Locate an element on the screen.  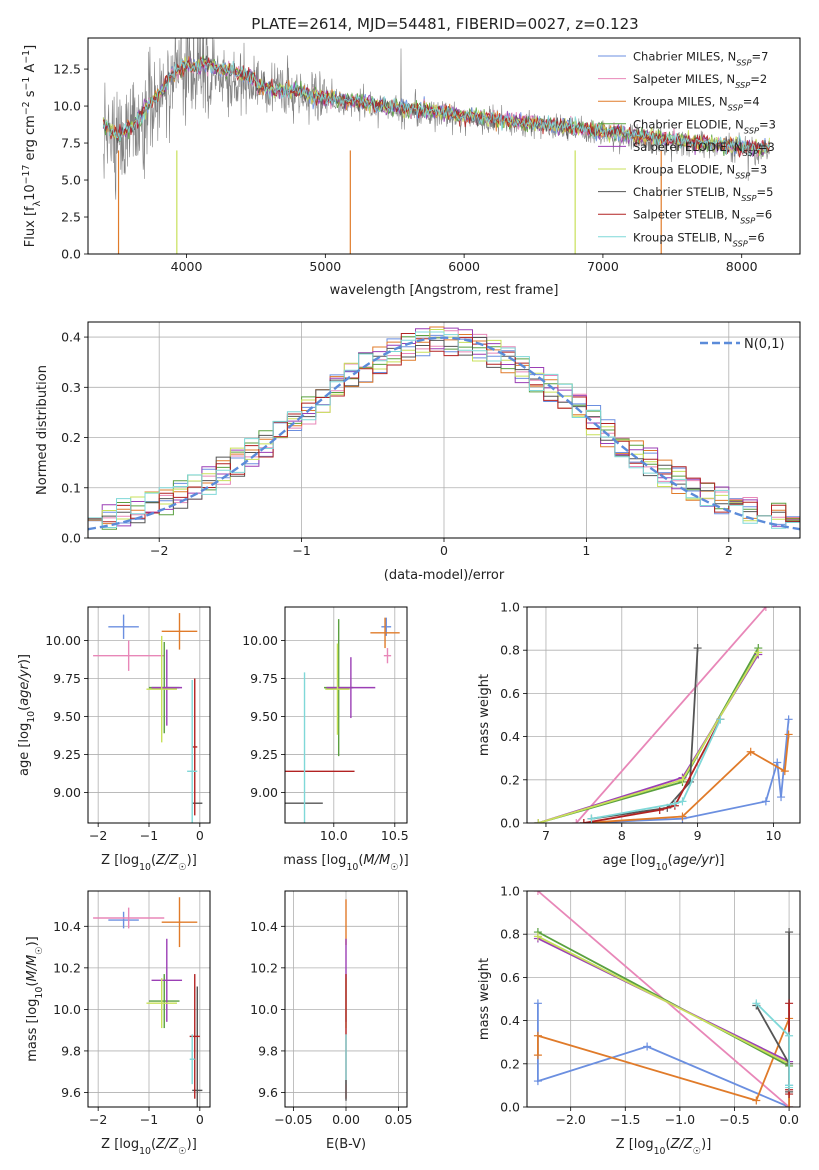
x-tick-label: 7000 is located at coordinates (603, 266).